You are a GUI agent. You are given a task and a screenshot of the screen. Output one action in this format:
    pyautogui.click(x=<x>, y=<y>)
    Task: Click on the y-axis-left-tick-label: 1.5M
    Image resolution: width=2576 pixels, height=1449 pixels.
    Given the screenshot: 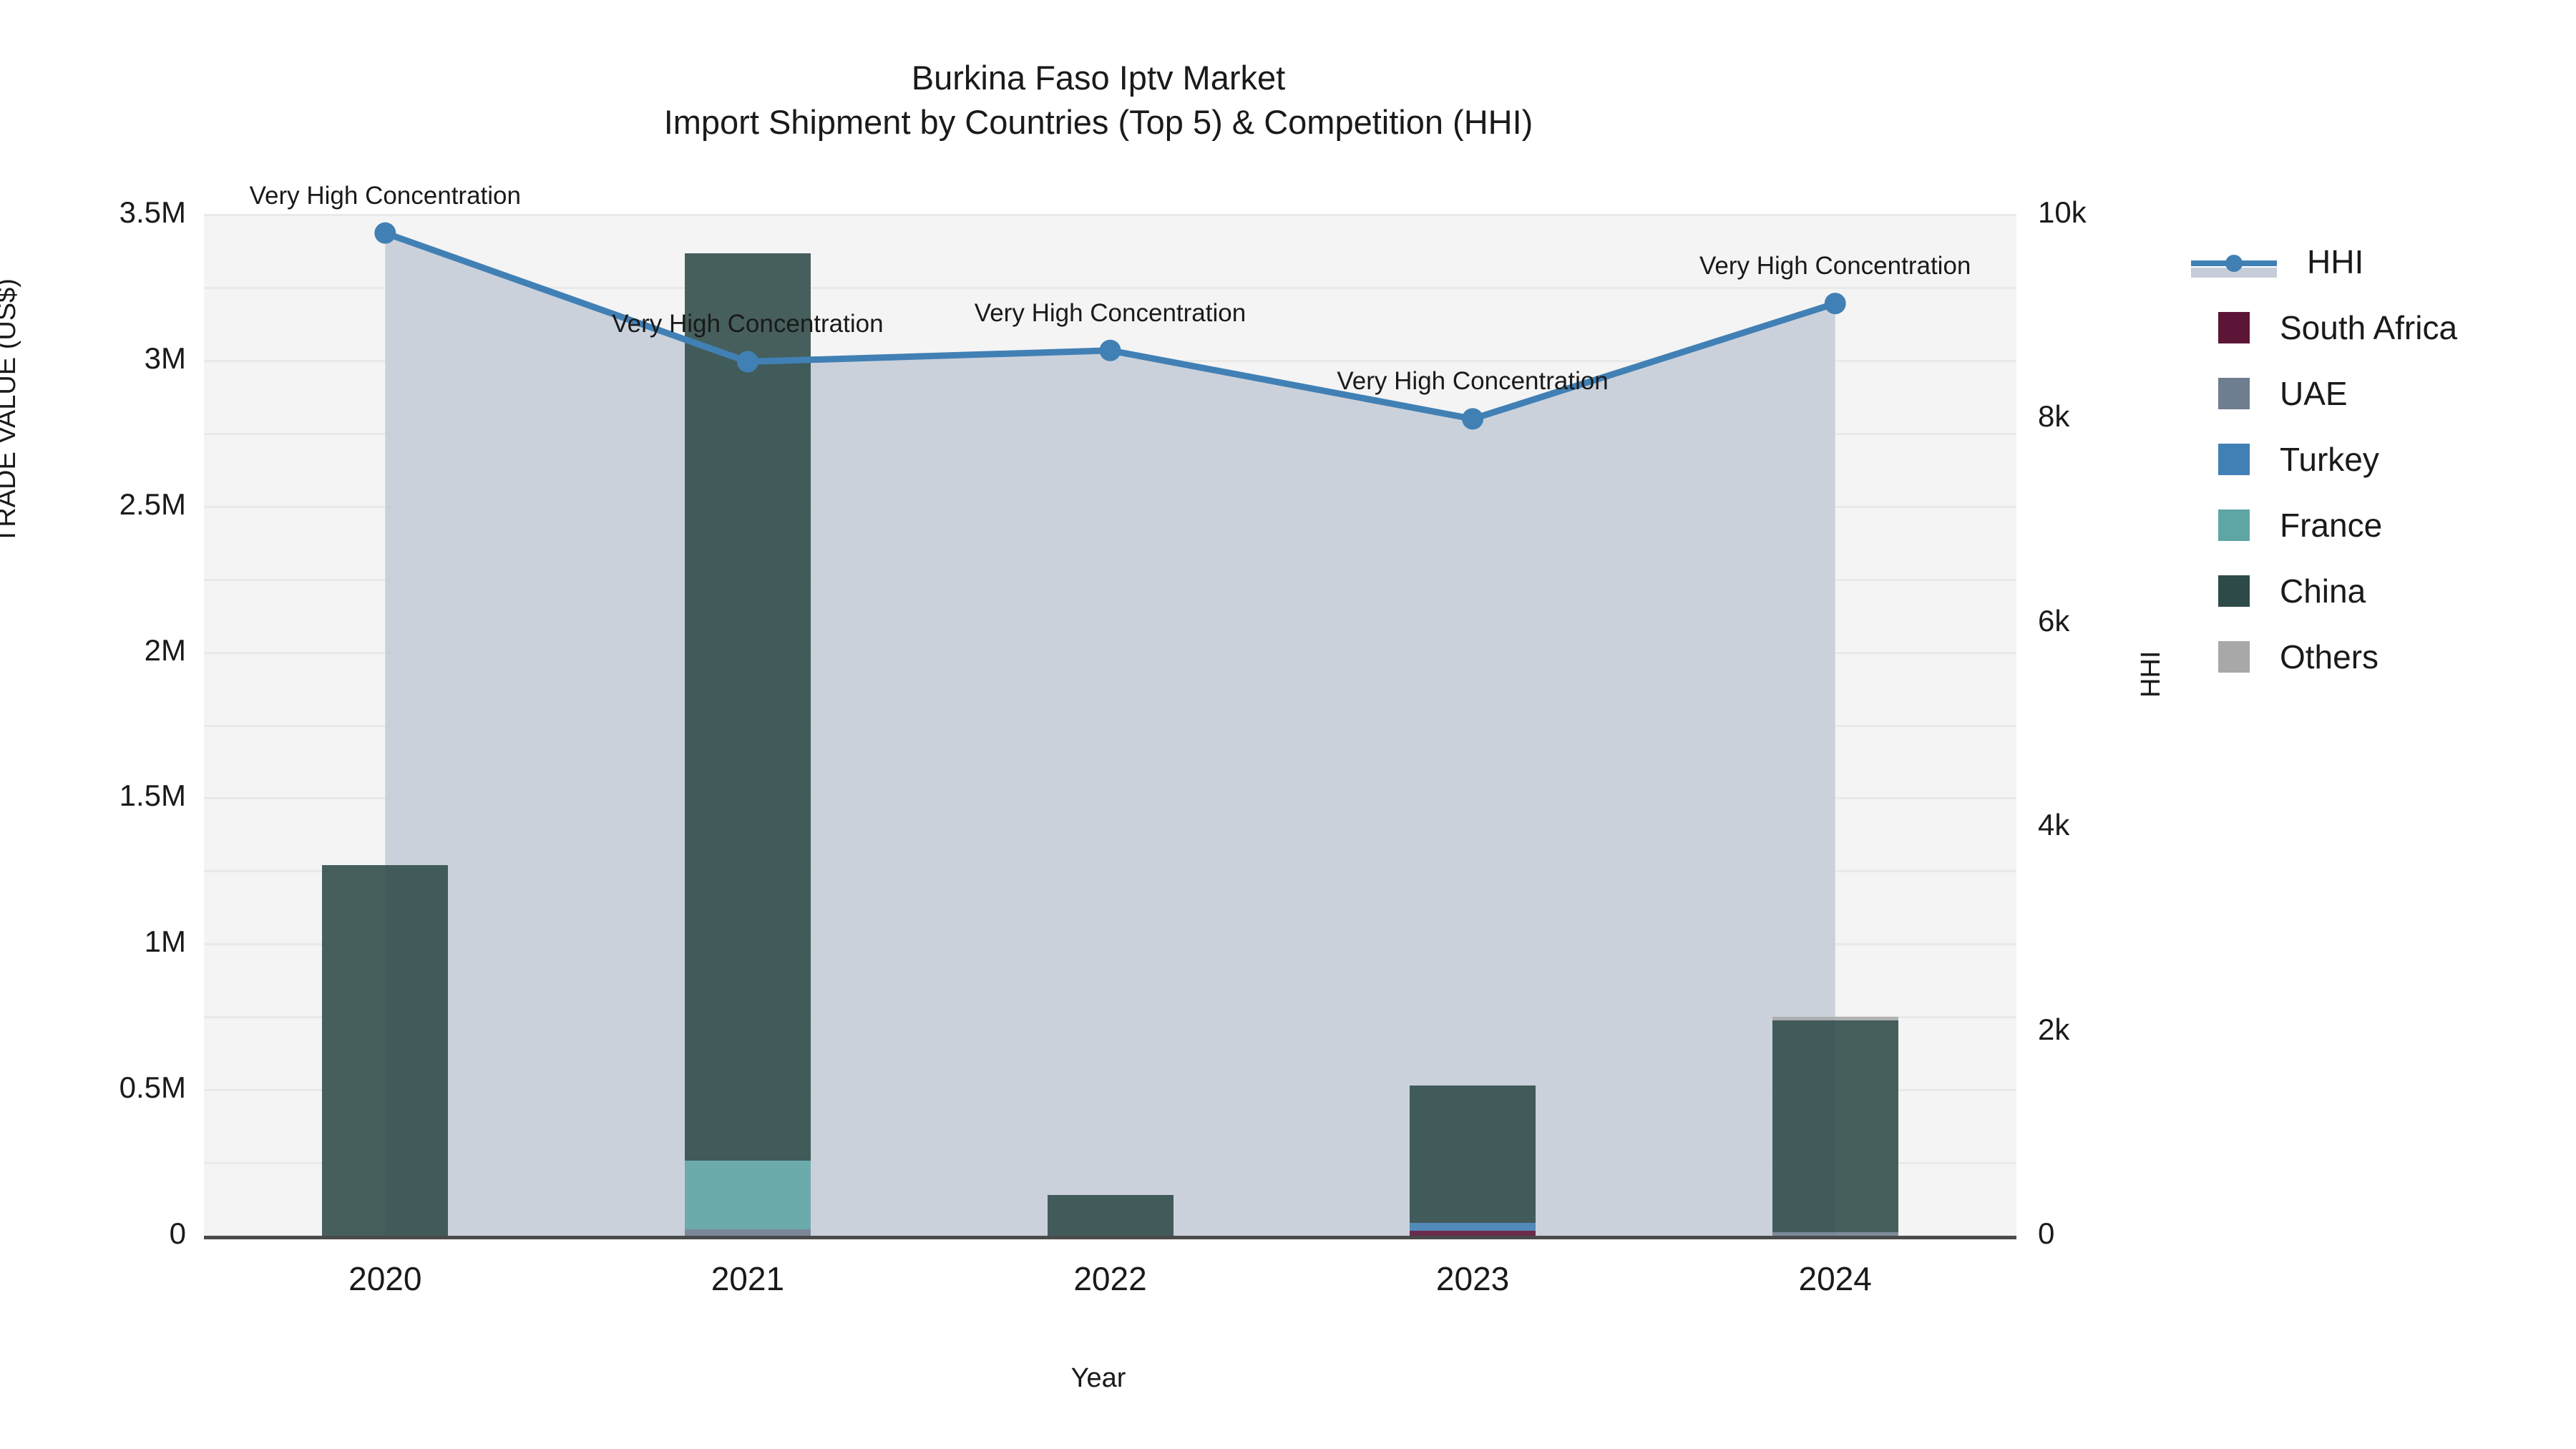 What is the action you would take?
    pyautogui.click(x=152, y=796)
    